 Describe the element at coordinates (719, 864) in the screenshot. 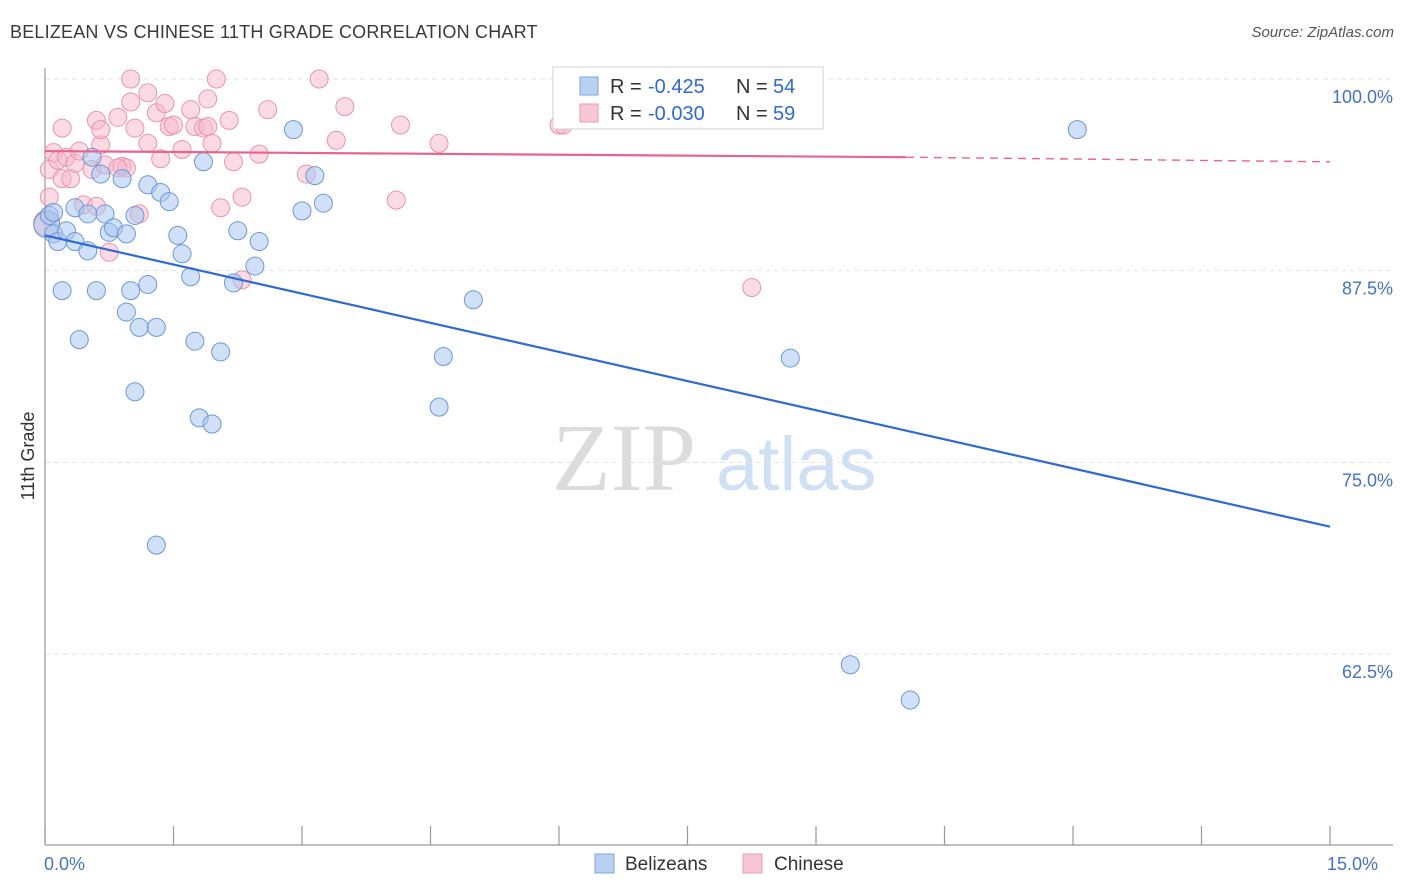

I see `series-legend: Belizeans Chinese` at that location.